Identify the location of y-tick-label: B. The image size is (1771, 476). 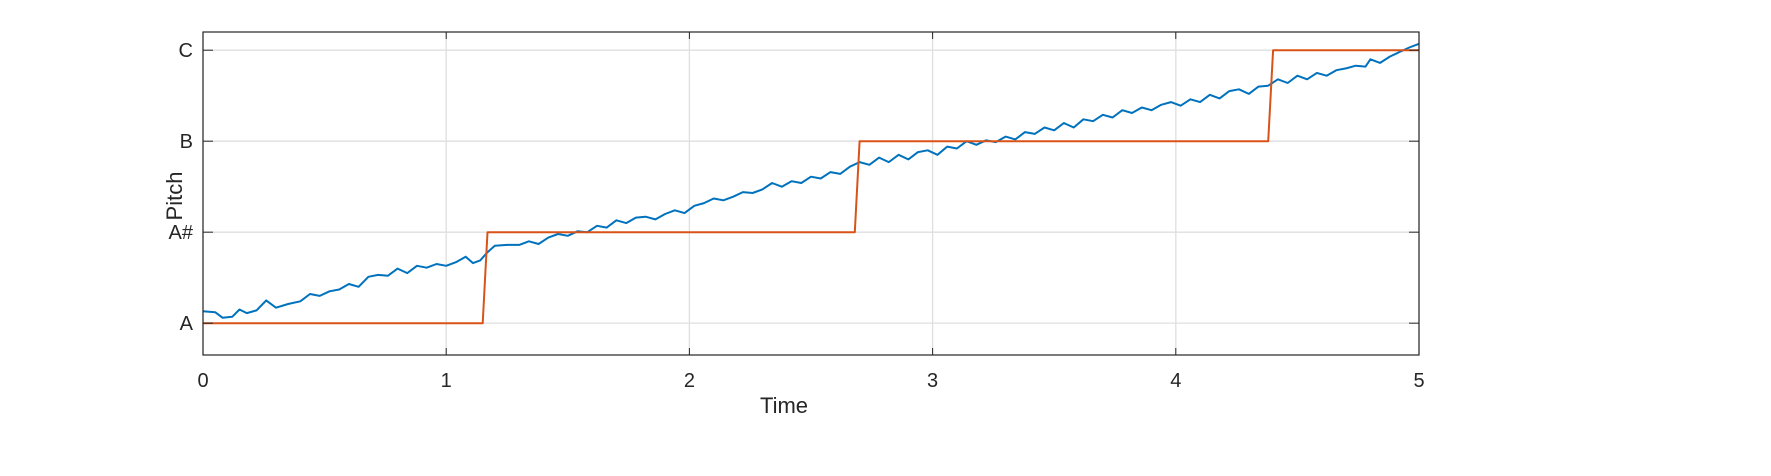
(186, 142).